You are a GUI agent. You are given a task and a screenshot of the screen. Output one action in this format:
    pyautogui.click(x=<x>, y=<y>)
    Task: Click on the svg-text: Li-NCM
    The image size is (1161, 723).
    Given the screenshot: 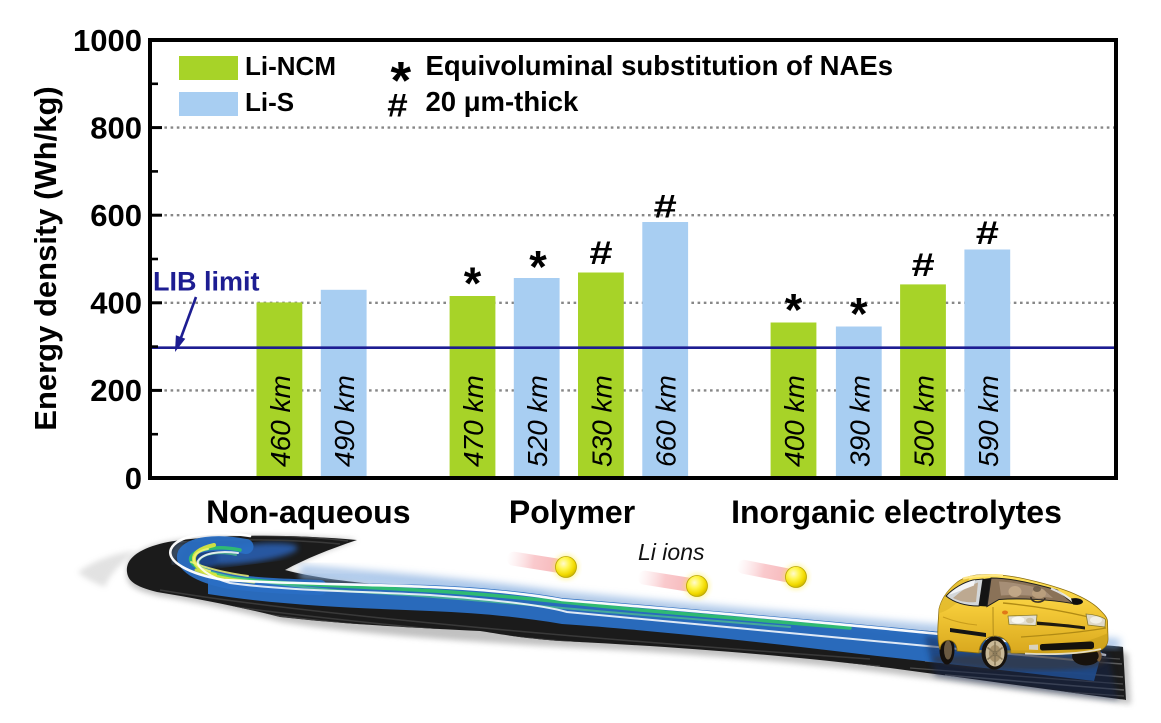 What is the action you would take?
    pyautogui.click(x=290, y=66)
    